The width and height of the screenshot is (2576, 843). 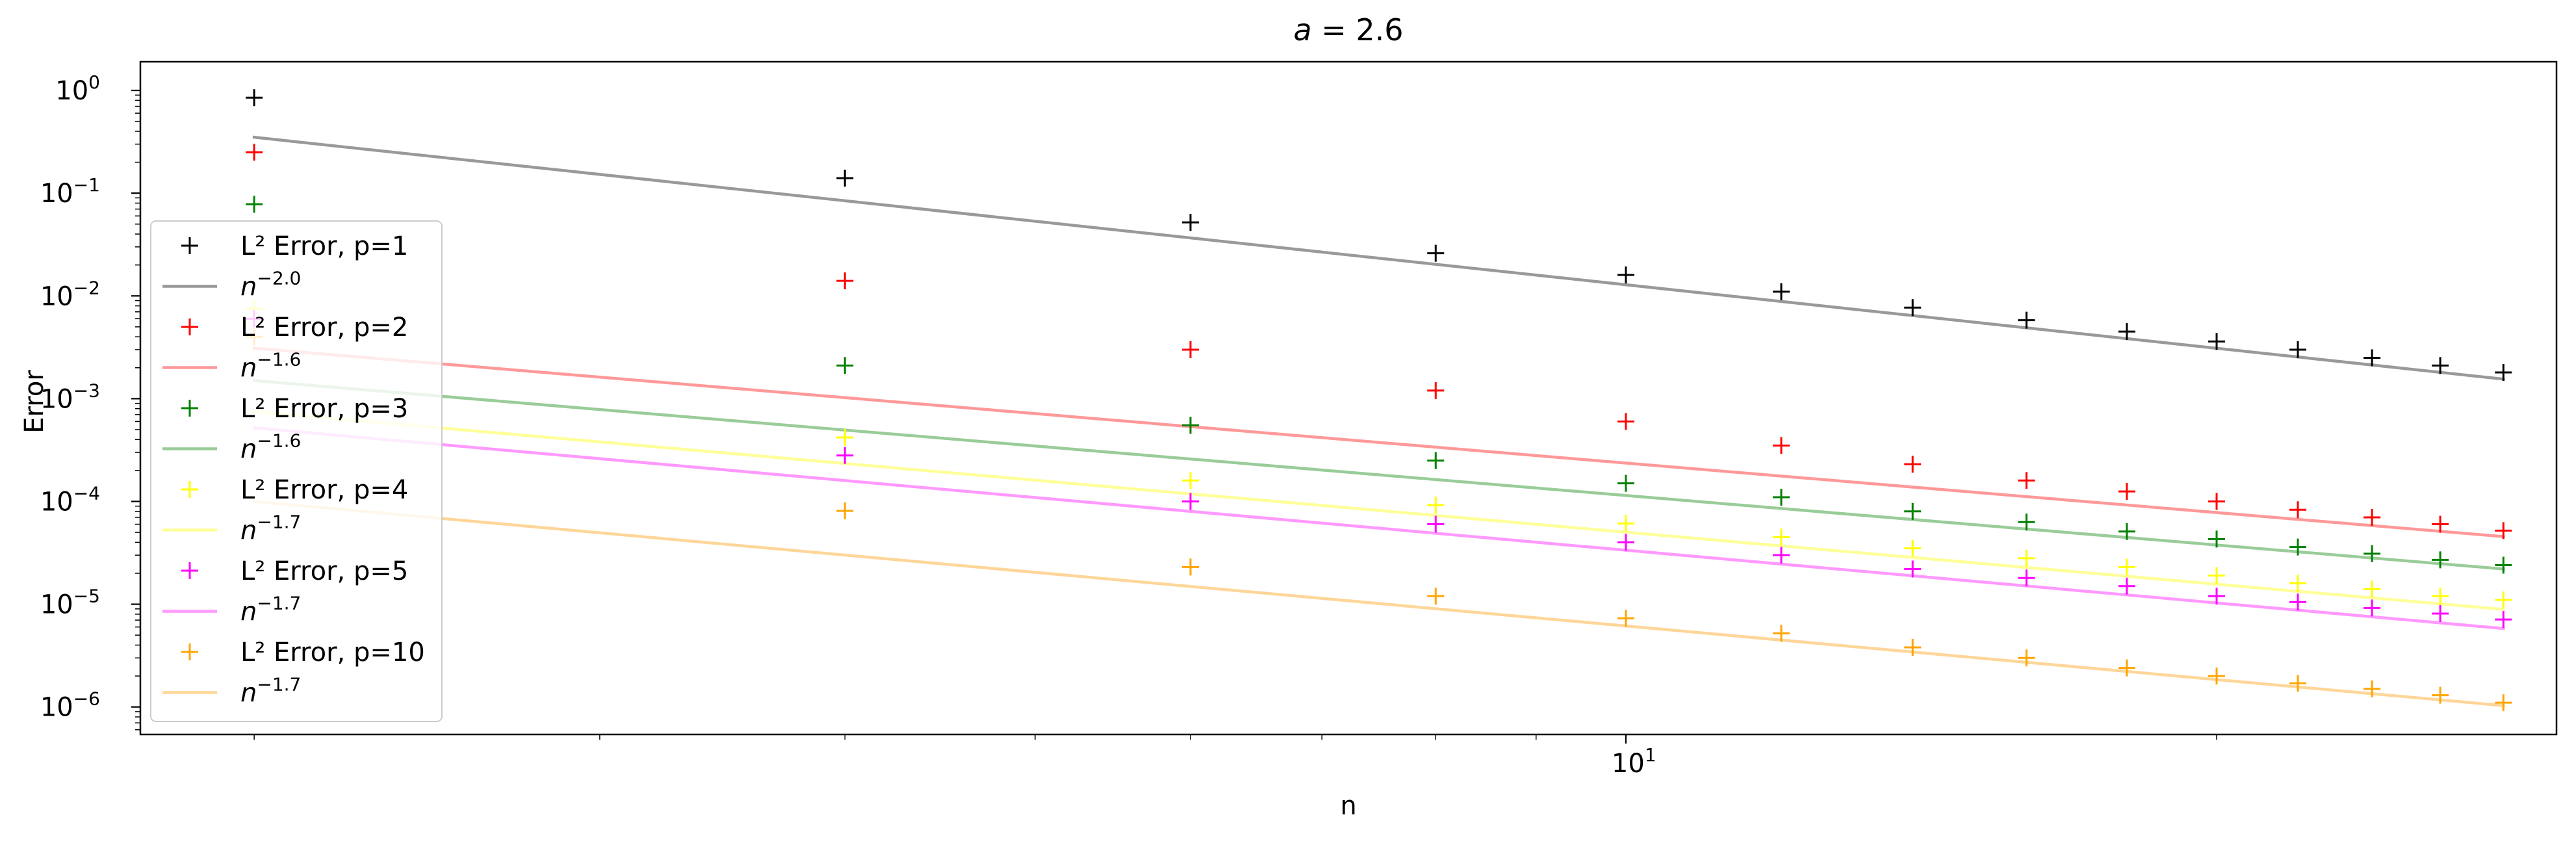 What do you see at coordinates (232, 285) in the screenshot?
I see `legend-entry-fit-1: n−2.0` at bounding box center [232, 285].